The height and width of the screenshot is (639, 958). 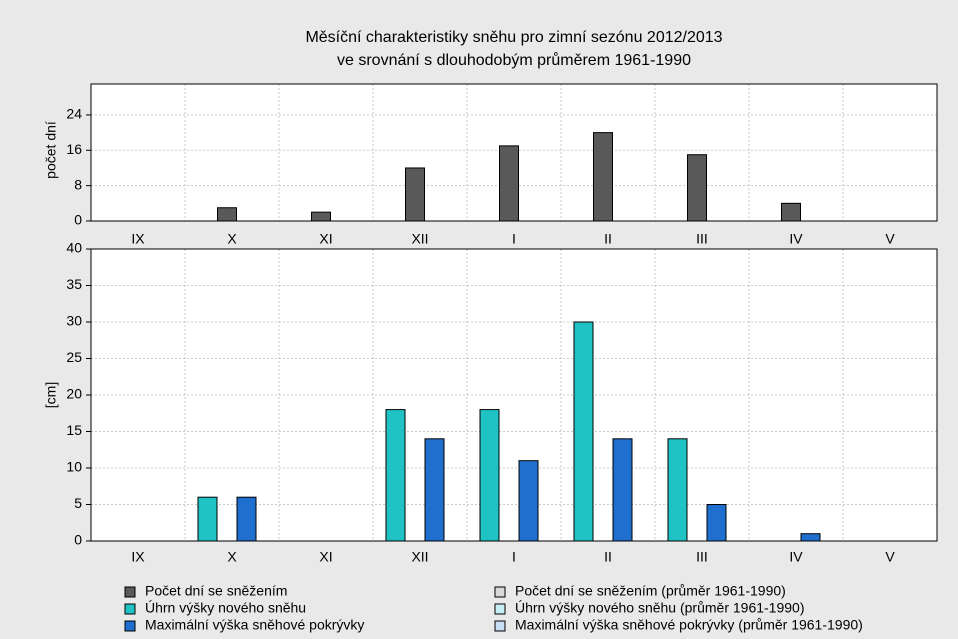 I want to click on y-tick-label: 10, so click(x=74, y=467).